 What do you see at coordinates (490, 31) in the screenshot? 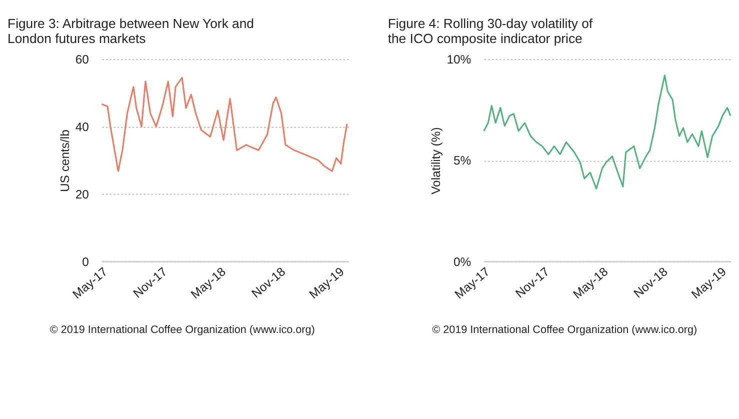
I see `chart-title: Figure 4: Rolling 30-day volatility of the ICO composite indicator price` at bounding box center [490, 31].